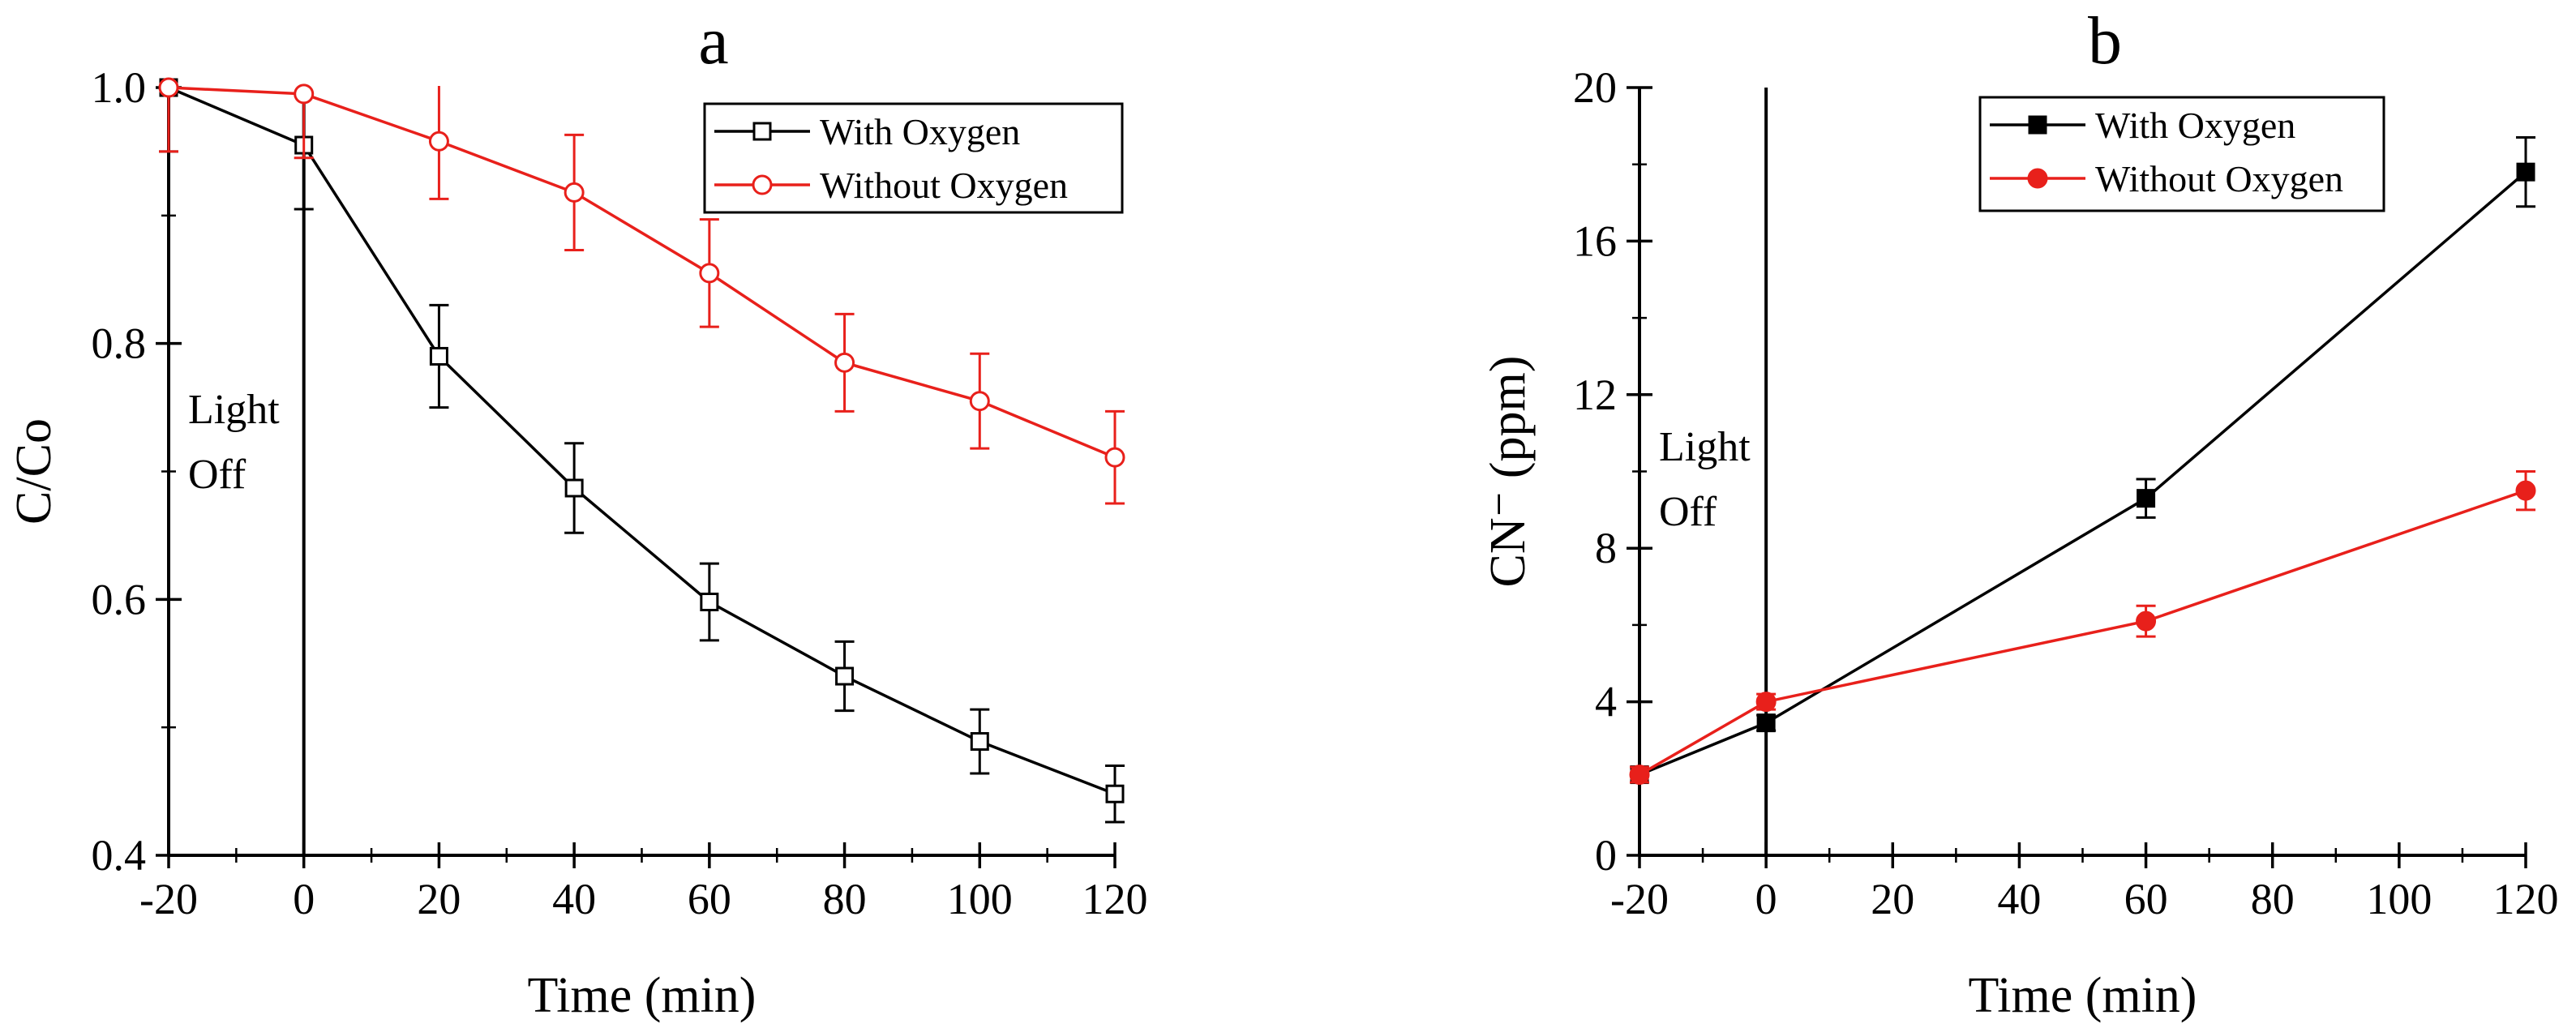 This screenshot has width=2576, height=1028. What do you see at coordinates (119, 599) in the screenshot?
I see `y-tick-label: 0.6` at bounding box center [119, 599].